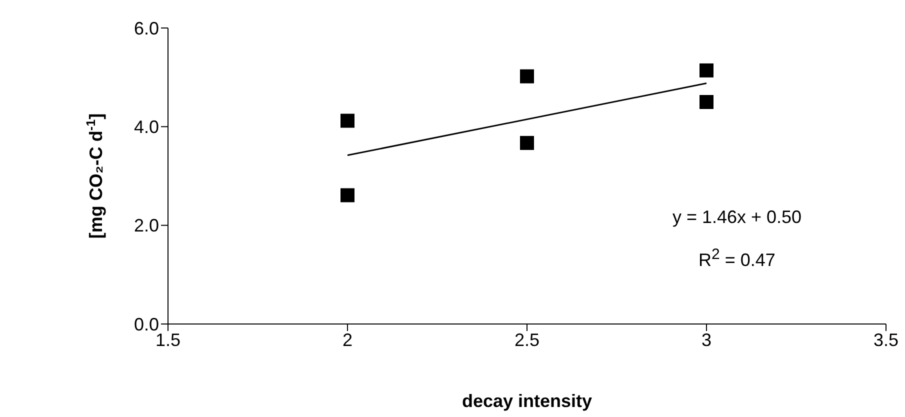  Describe the element at coordinates (146, 28) in the screenshot. I see `y-tick-label: 6.0` at that location.